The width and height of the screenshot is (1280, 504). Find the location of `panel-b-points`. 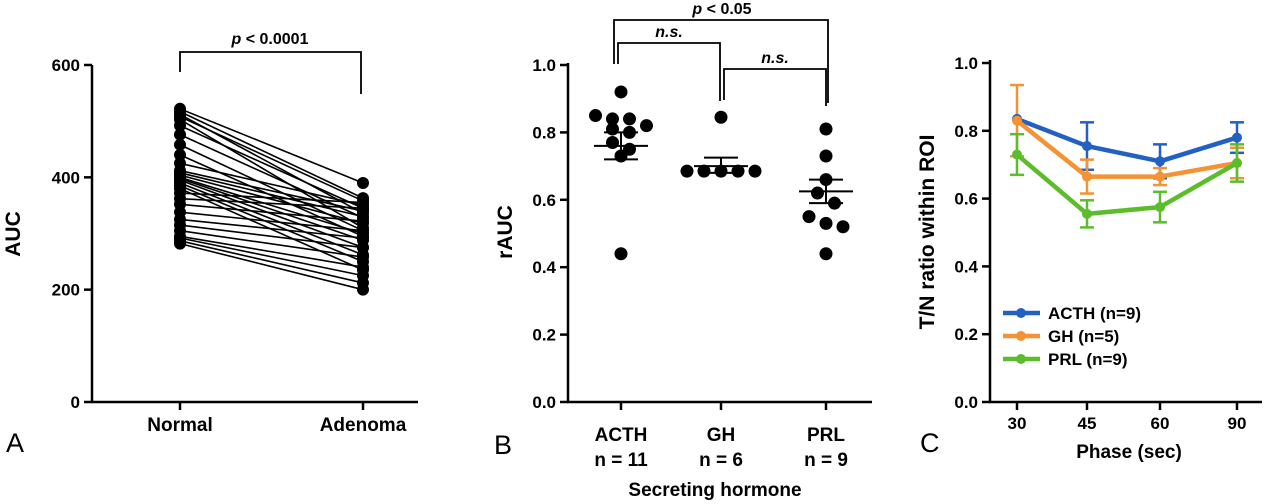

panel-b-points is located at coordinates (721, 173).